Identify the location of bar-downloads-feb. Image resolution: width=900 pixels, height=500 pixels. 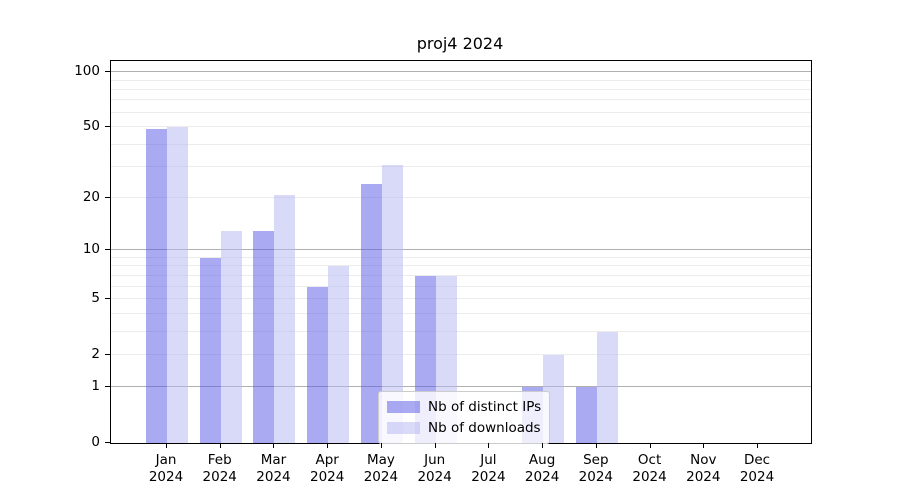
(231, 336).